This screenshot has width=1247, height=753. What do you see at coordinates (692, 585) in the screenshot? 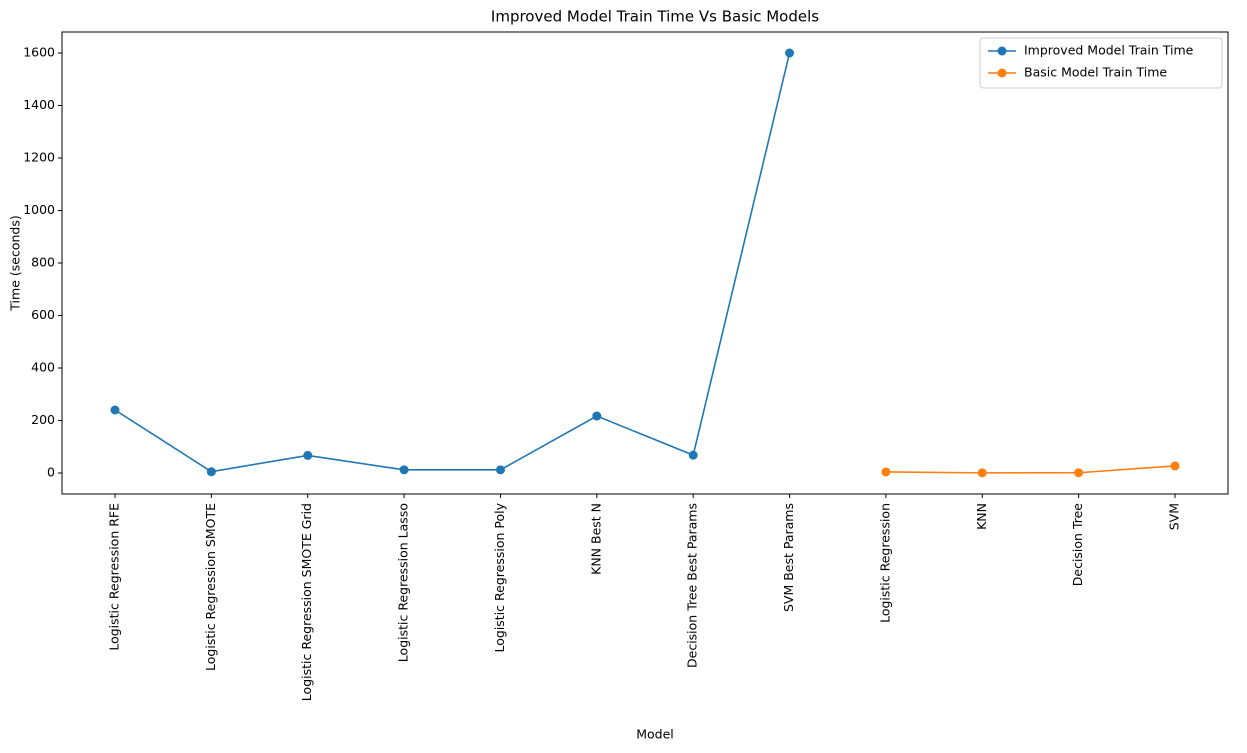
I see `x-tick-label: Decision Tree Best Params` at bounding box center [692, 585].